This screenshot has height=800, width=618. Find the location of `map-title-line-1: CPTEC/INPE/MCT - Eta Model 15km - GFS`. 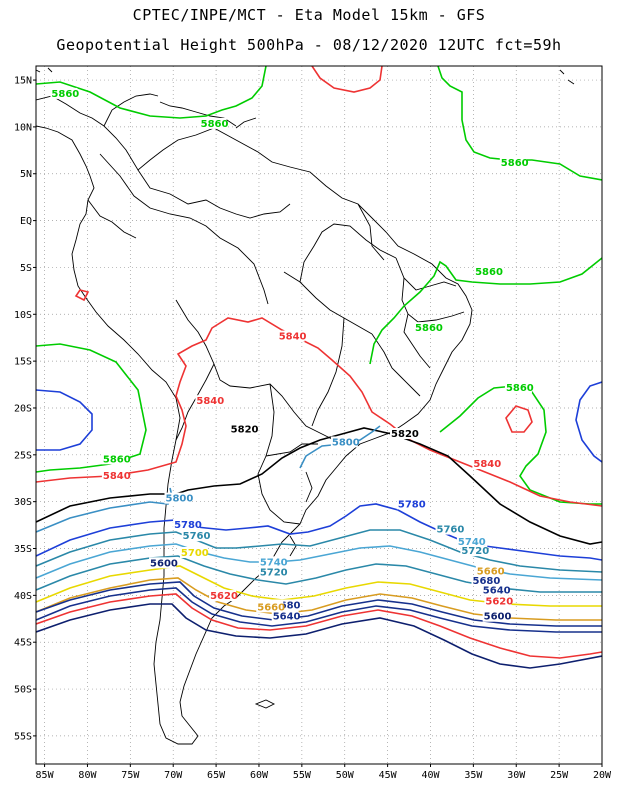

map-title-line-1: CPTEC/INPE/MCT - Eta Model 15km - GFS is located at coordinates (309, 15).